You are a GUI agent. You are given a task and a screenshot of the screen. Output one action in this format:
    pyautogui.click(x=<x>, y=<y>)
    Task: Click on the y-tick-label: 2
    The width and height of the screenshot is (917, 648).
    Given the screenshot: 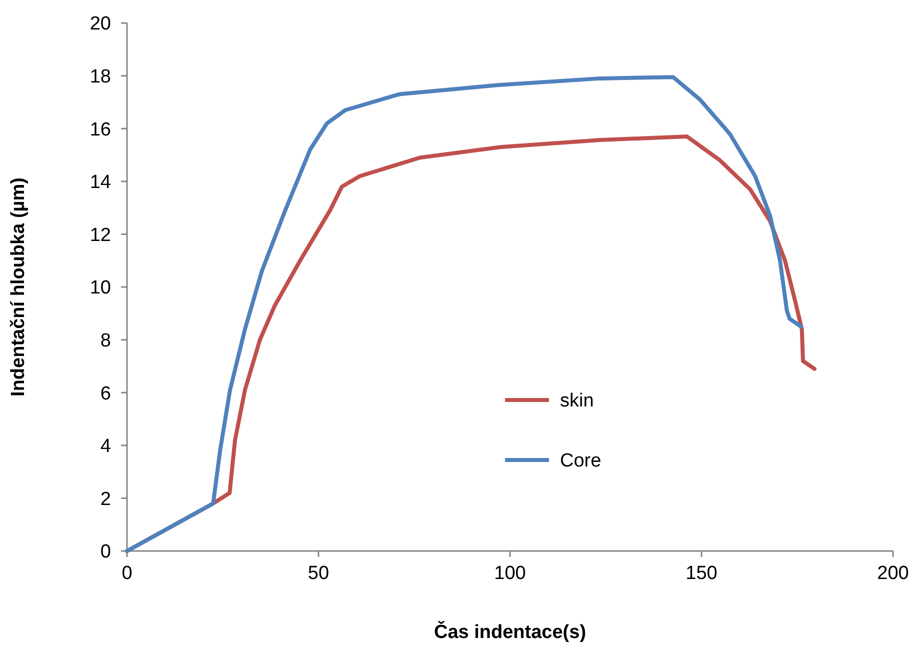 What is the action you would take?
    pyautogui.click(x=105, y=499)
    